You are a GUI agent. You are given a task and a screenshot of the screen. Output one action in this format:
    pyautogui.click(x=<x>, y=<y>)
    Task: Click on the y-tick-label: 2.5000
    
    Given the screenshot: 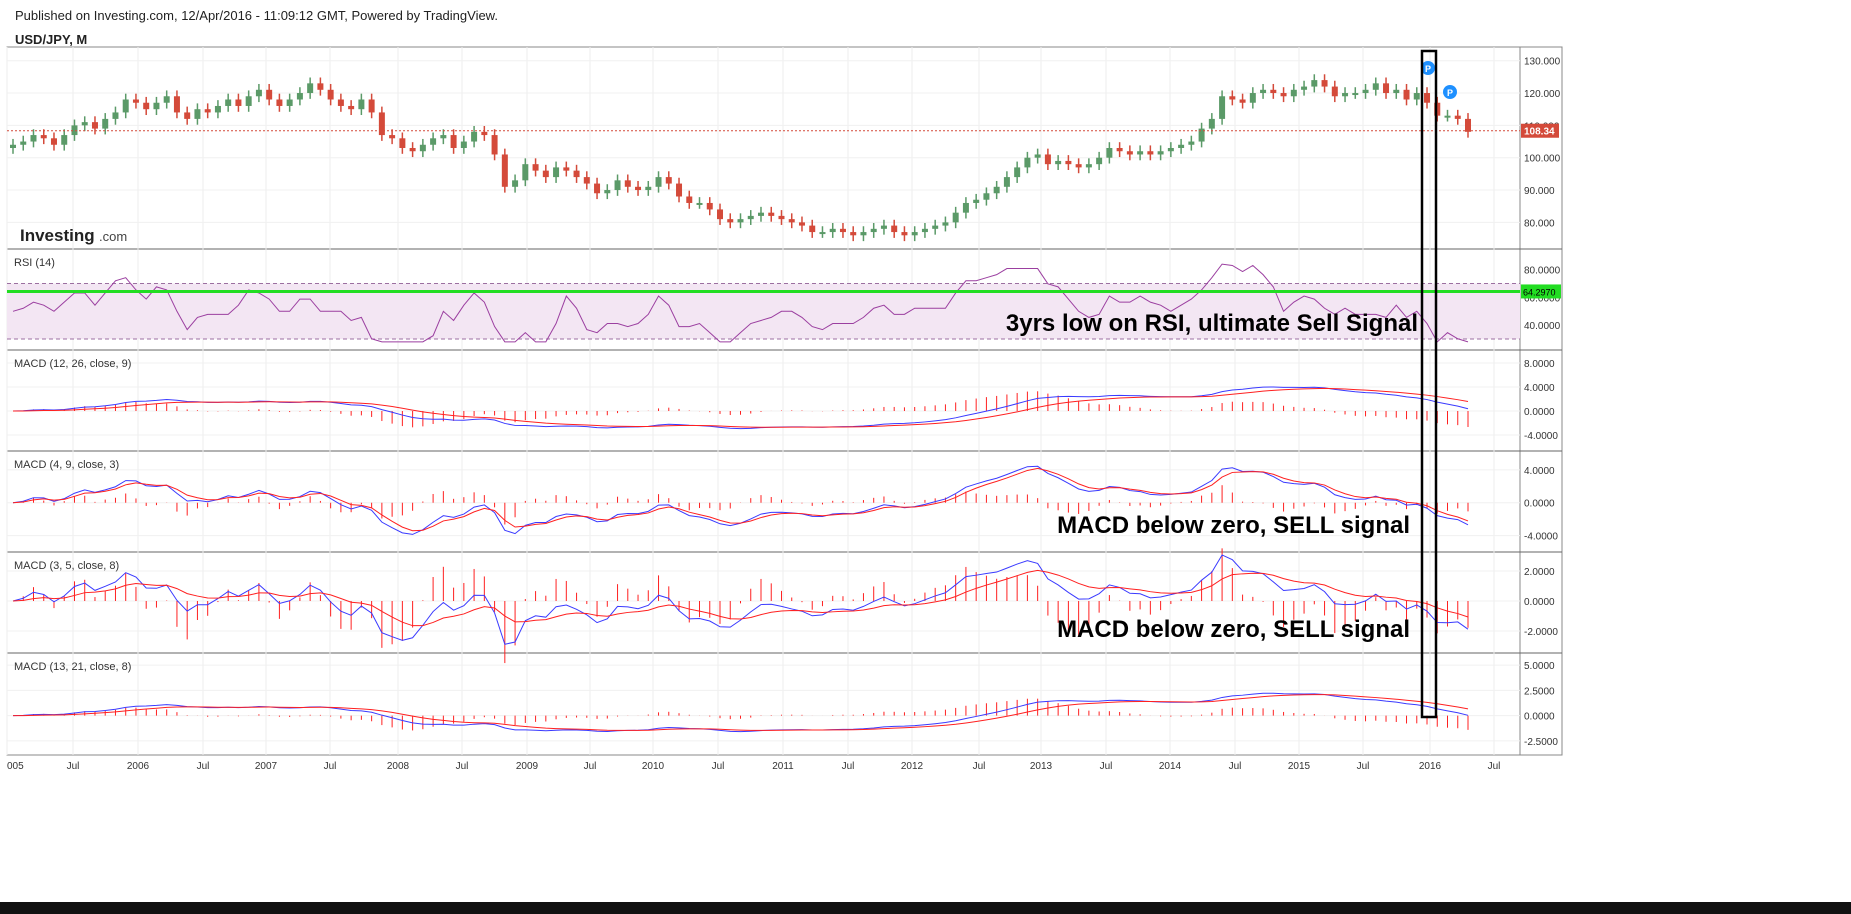 What is the action you would take?
    pyautogui.click(x=1539, y=691)
    